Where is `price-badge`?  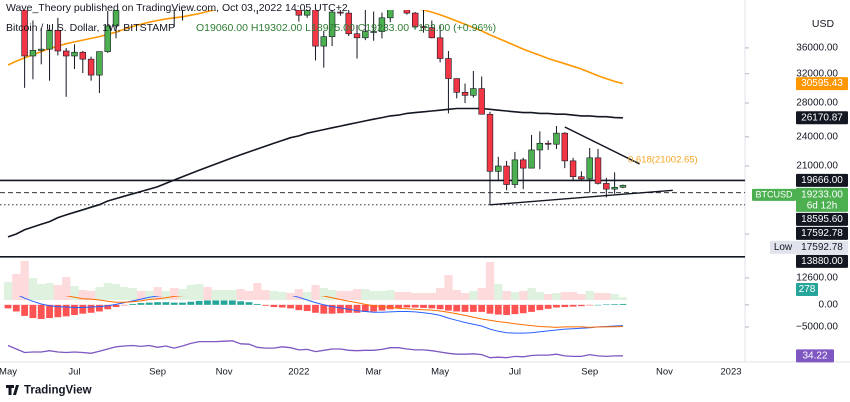 price-badge is located at coordinates (822, 118).